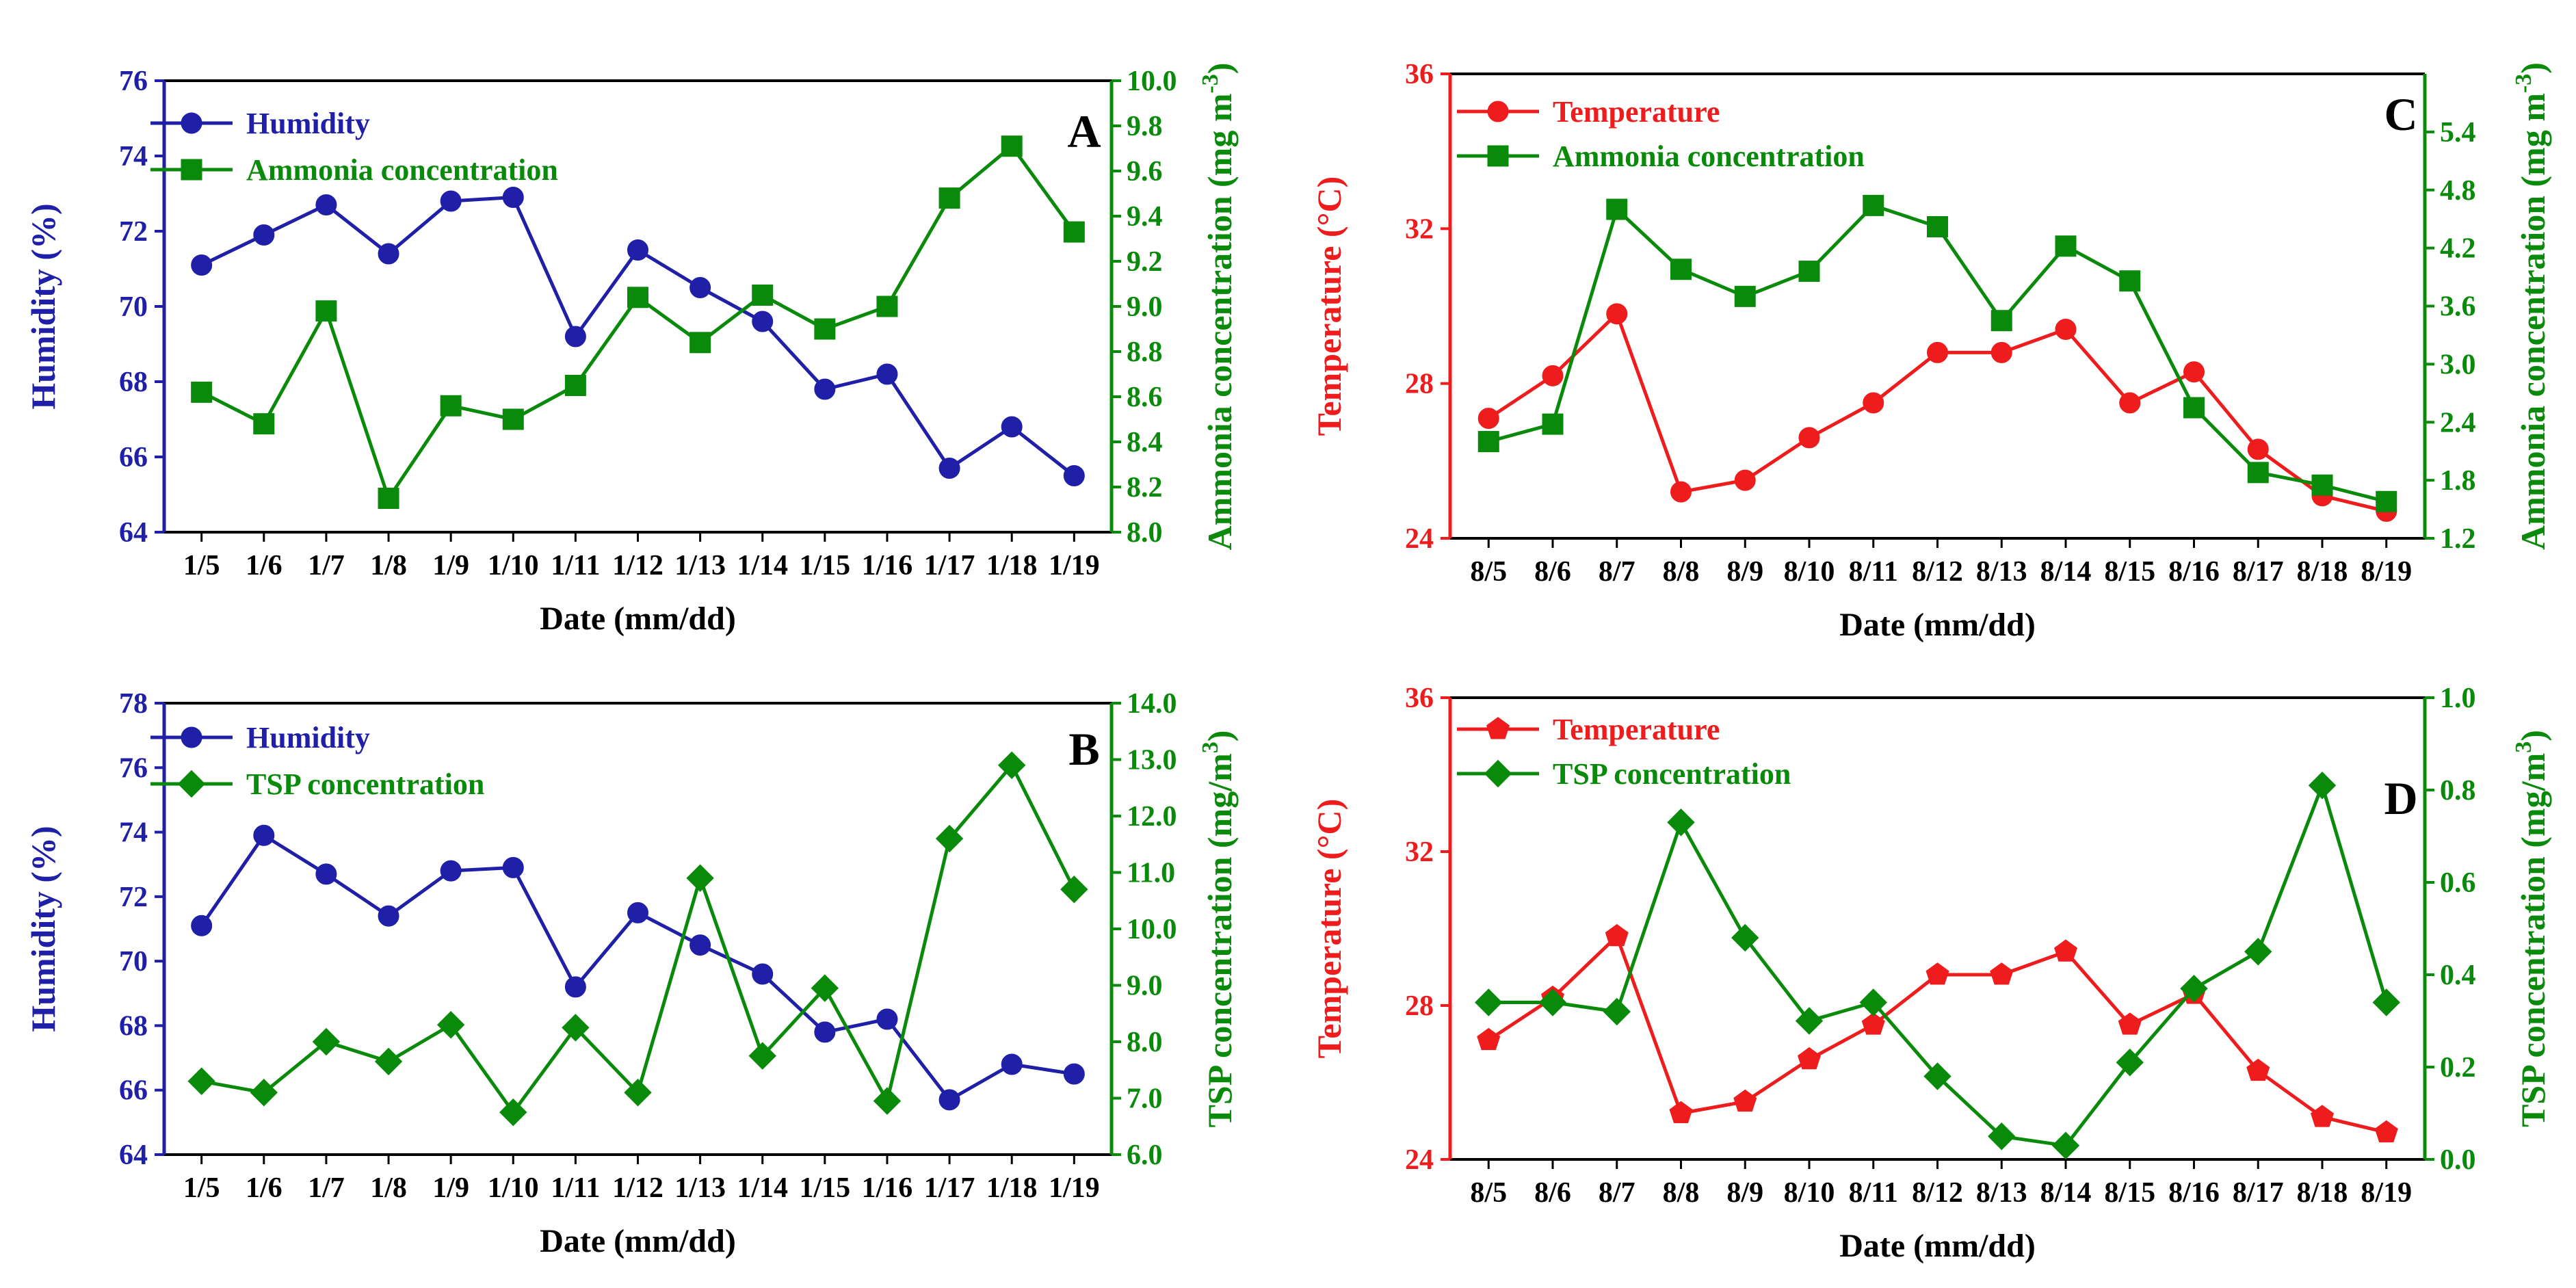 Image resolution: width=2576 pixels, height=1288 pixels. I want to click on right-tick-label: 6.0, so click(1145, 1155).